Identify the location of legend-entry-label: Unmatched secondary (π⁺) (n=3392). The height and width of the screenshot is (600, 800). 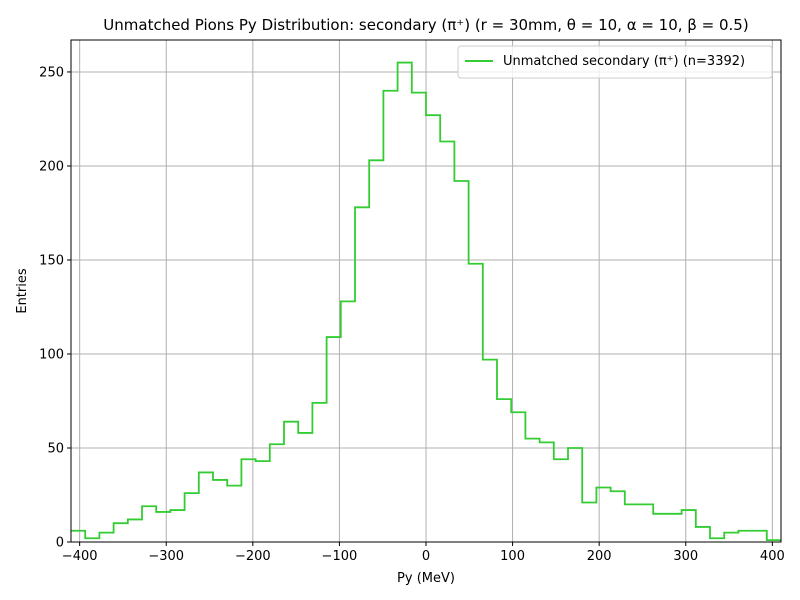
(624, 61).